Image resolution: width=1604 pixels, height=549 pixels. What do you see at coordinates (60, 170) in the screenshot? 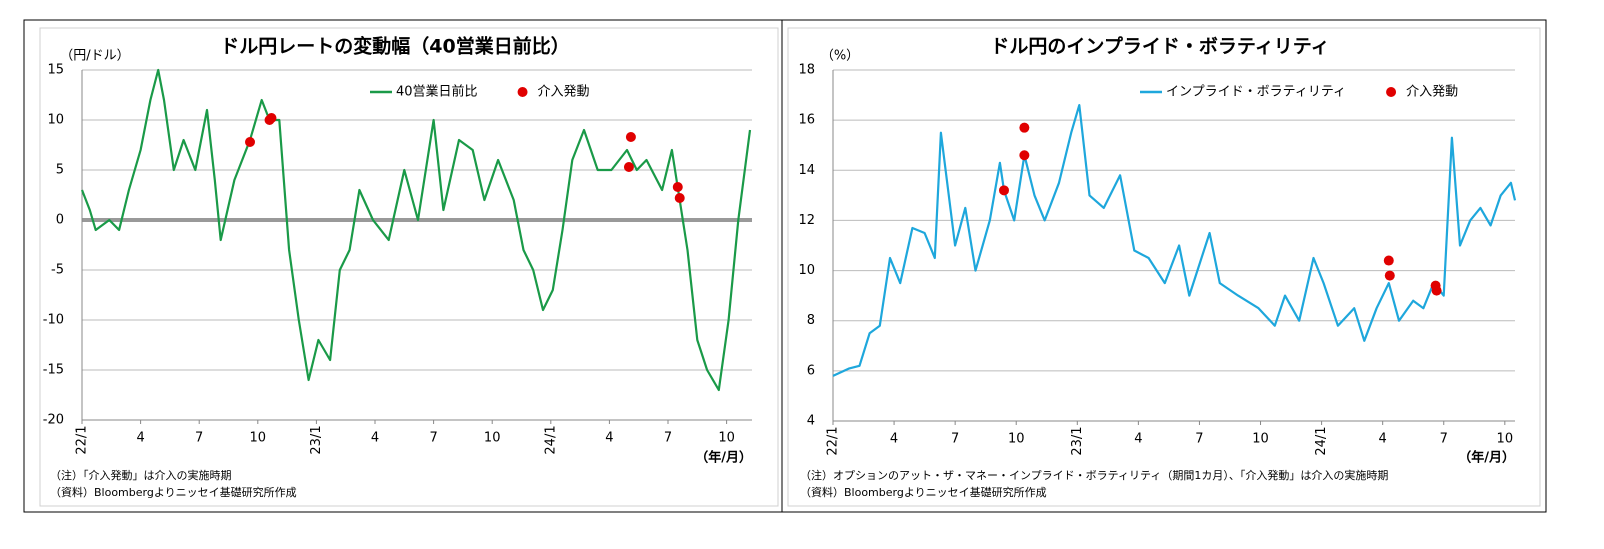
I see `y-tick-label: 5` at bounding box center [60, 170].